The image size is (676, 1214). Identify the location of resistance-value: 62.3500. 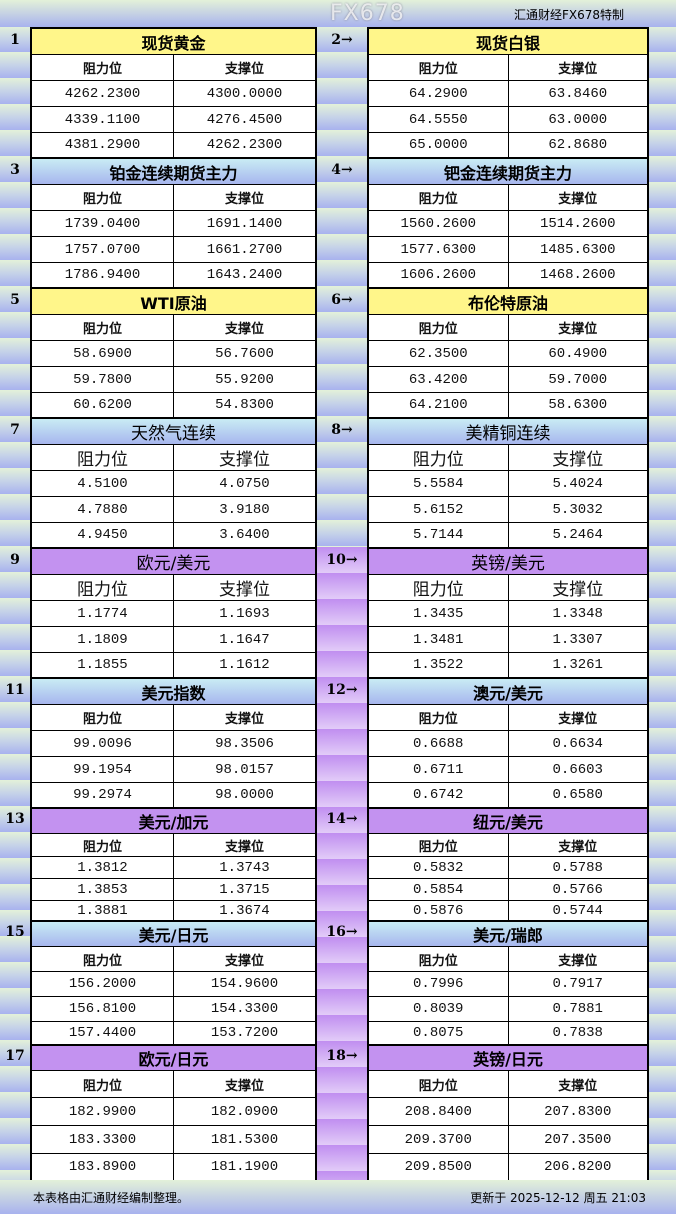
(439, 353).